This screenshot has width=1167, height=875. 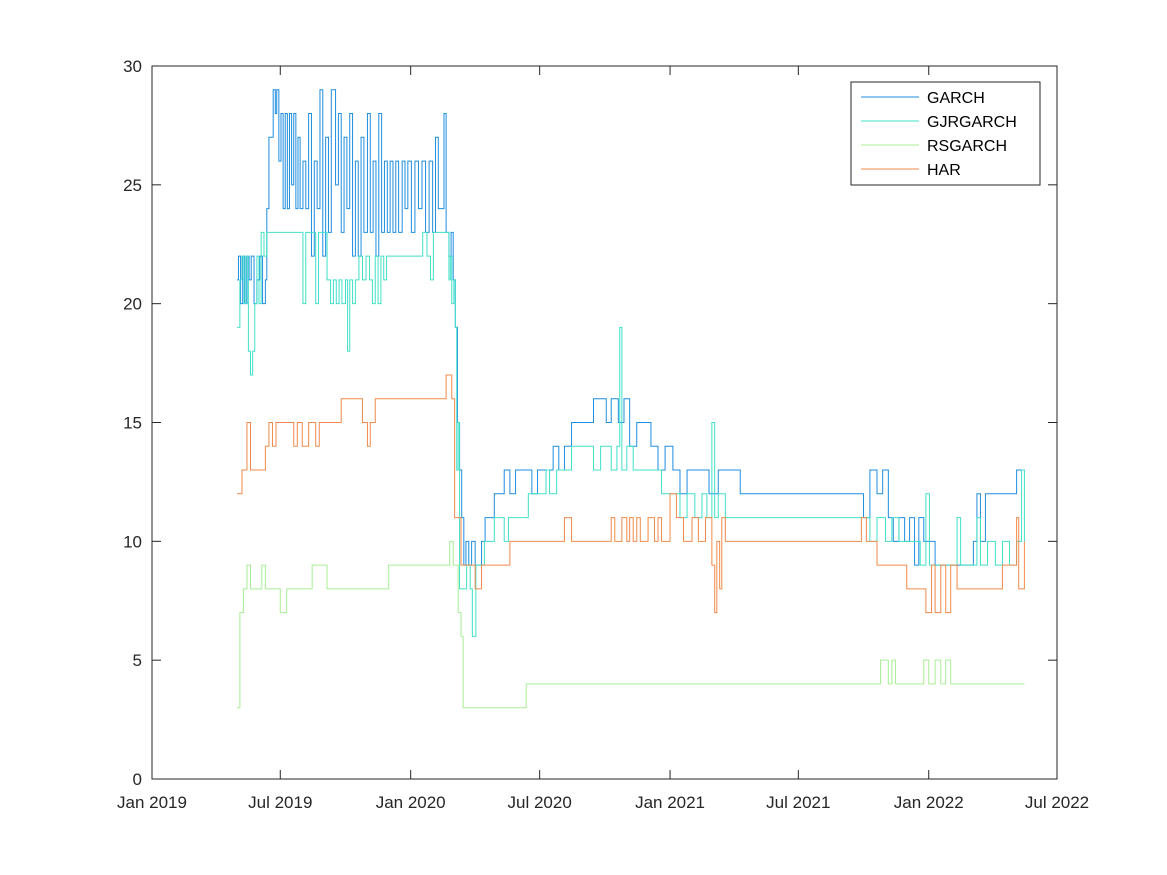 I want to click on y-tick-label: 25, so click(x=132, y=185).